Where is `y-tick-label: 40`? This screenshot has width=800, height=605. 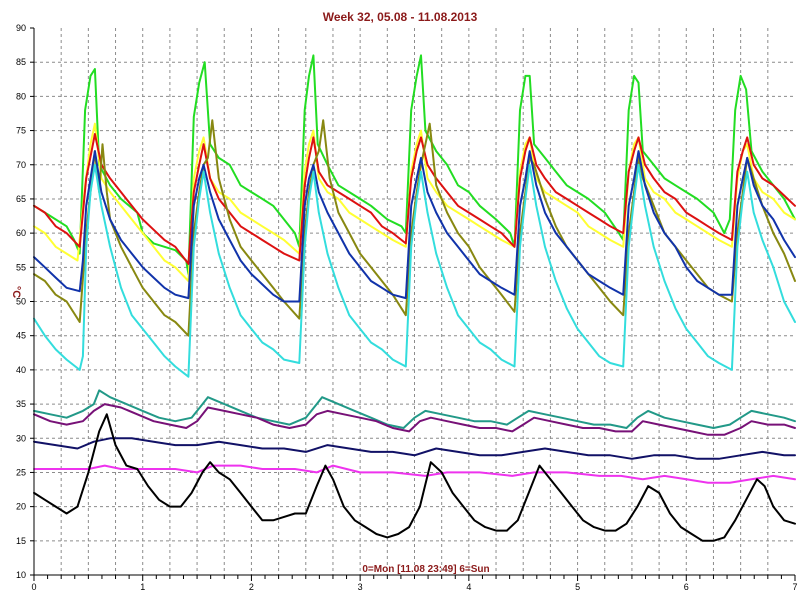 y-tick-label: 40 is located at coordinates (21, 370).